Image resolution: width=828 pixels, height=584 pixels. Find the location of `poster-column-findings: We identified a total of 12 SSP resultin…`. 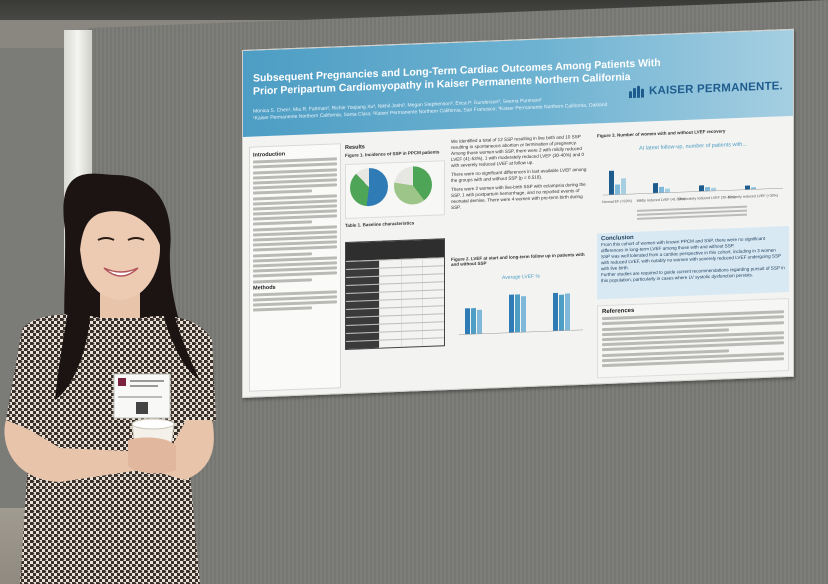

poster-column-findings: We identified a total of 12 SSP resultin… is located at coordinates (521, 259).